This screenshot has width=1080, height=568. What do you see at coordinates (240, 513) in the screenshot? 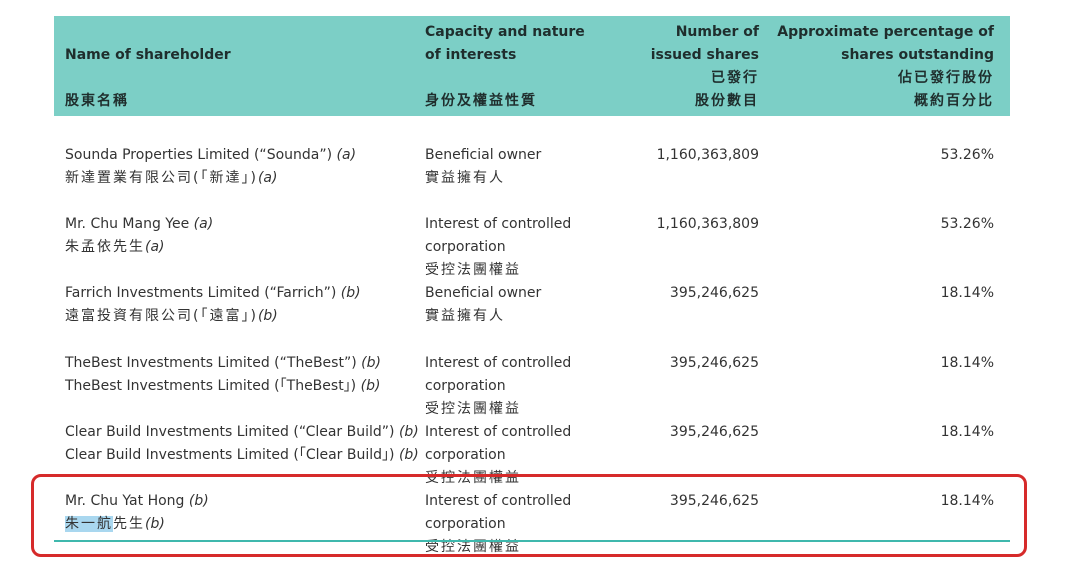
I see `shareholder-name: Mr. Chu Yat Hong (b) 朱一航先生(b)` at bounding box center [240, 513].